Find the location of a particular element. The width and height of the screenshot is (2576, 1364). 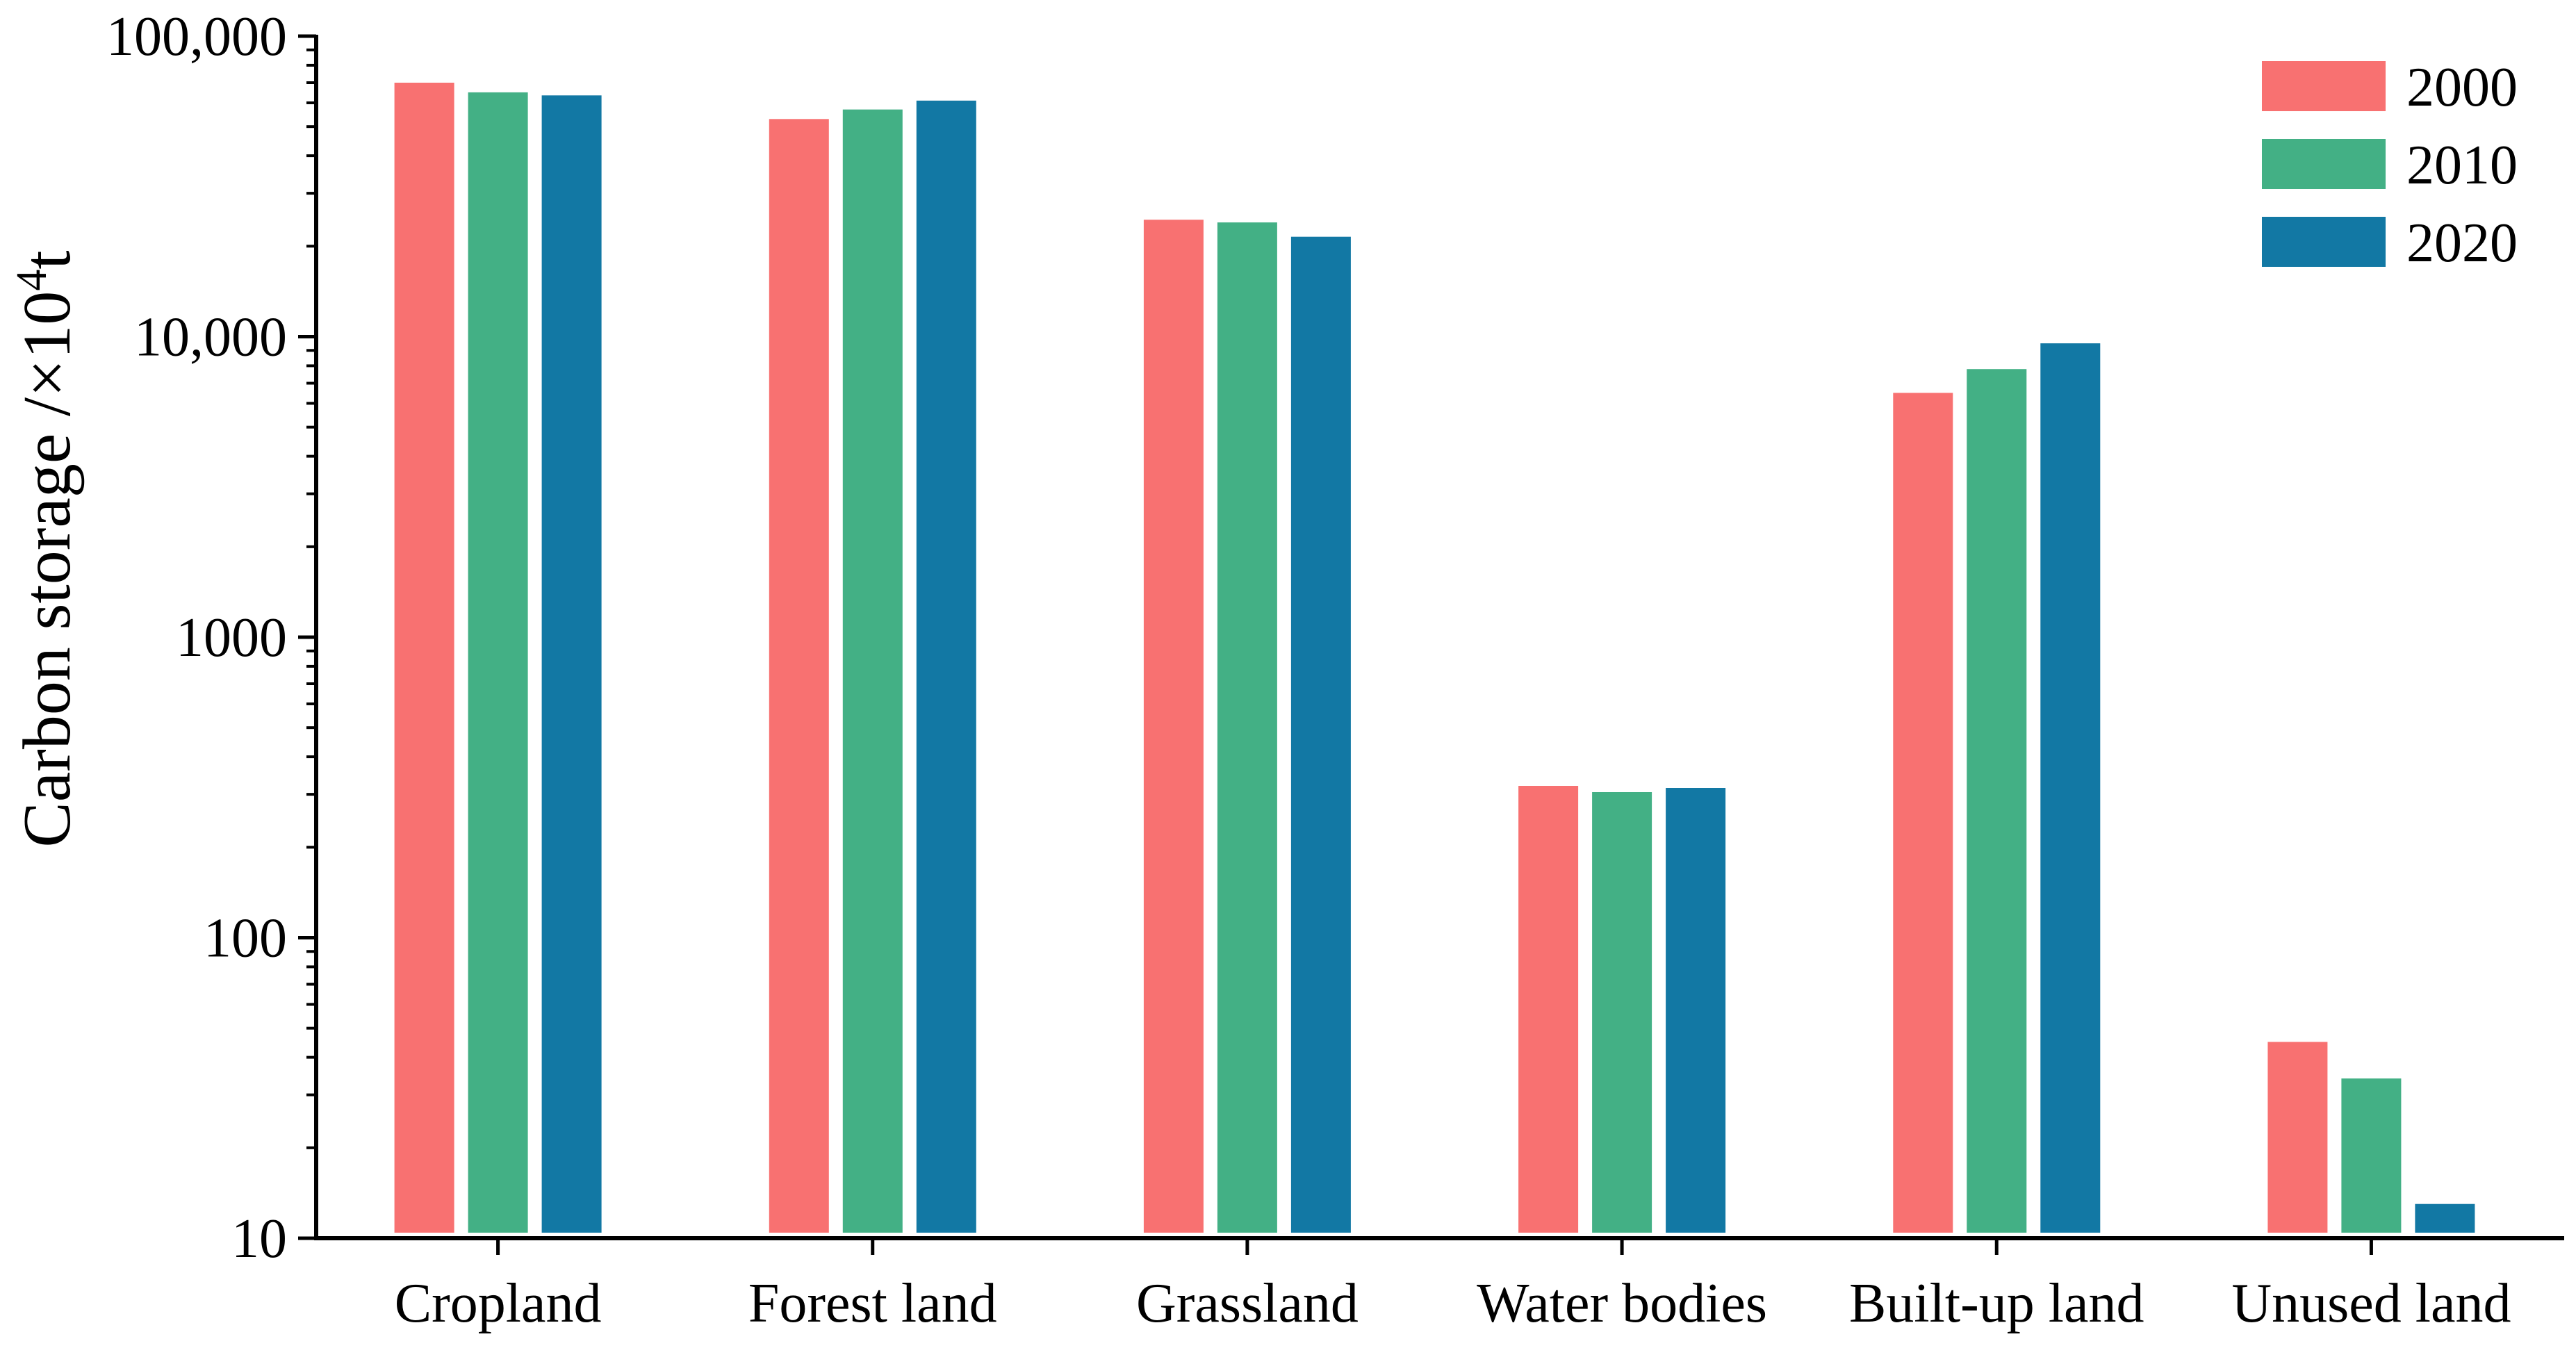

x-tick-label: Unused land is located at coordinates (2371, 1304).